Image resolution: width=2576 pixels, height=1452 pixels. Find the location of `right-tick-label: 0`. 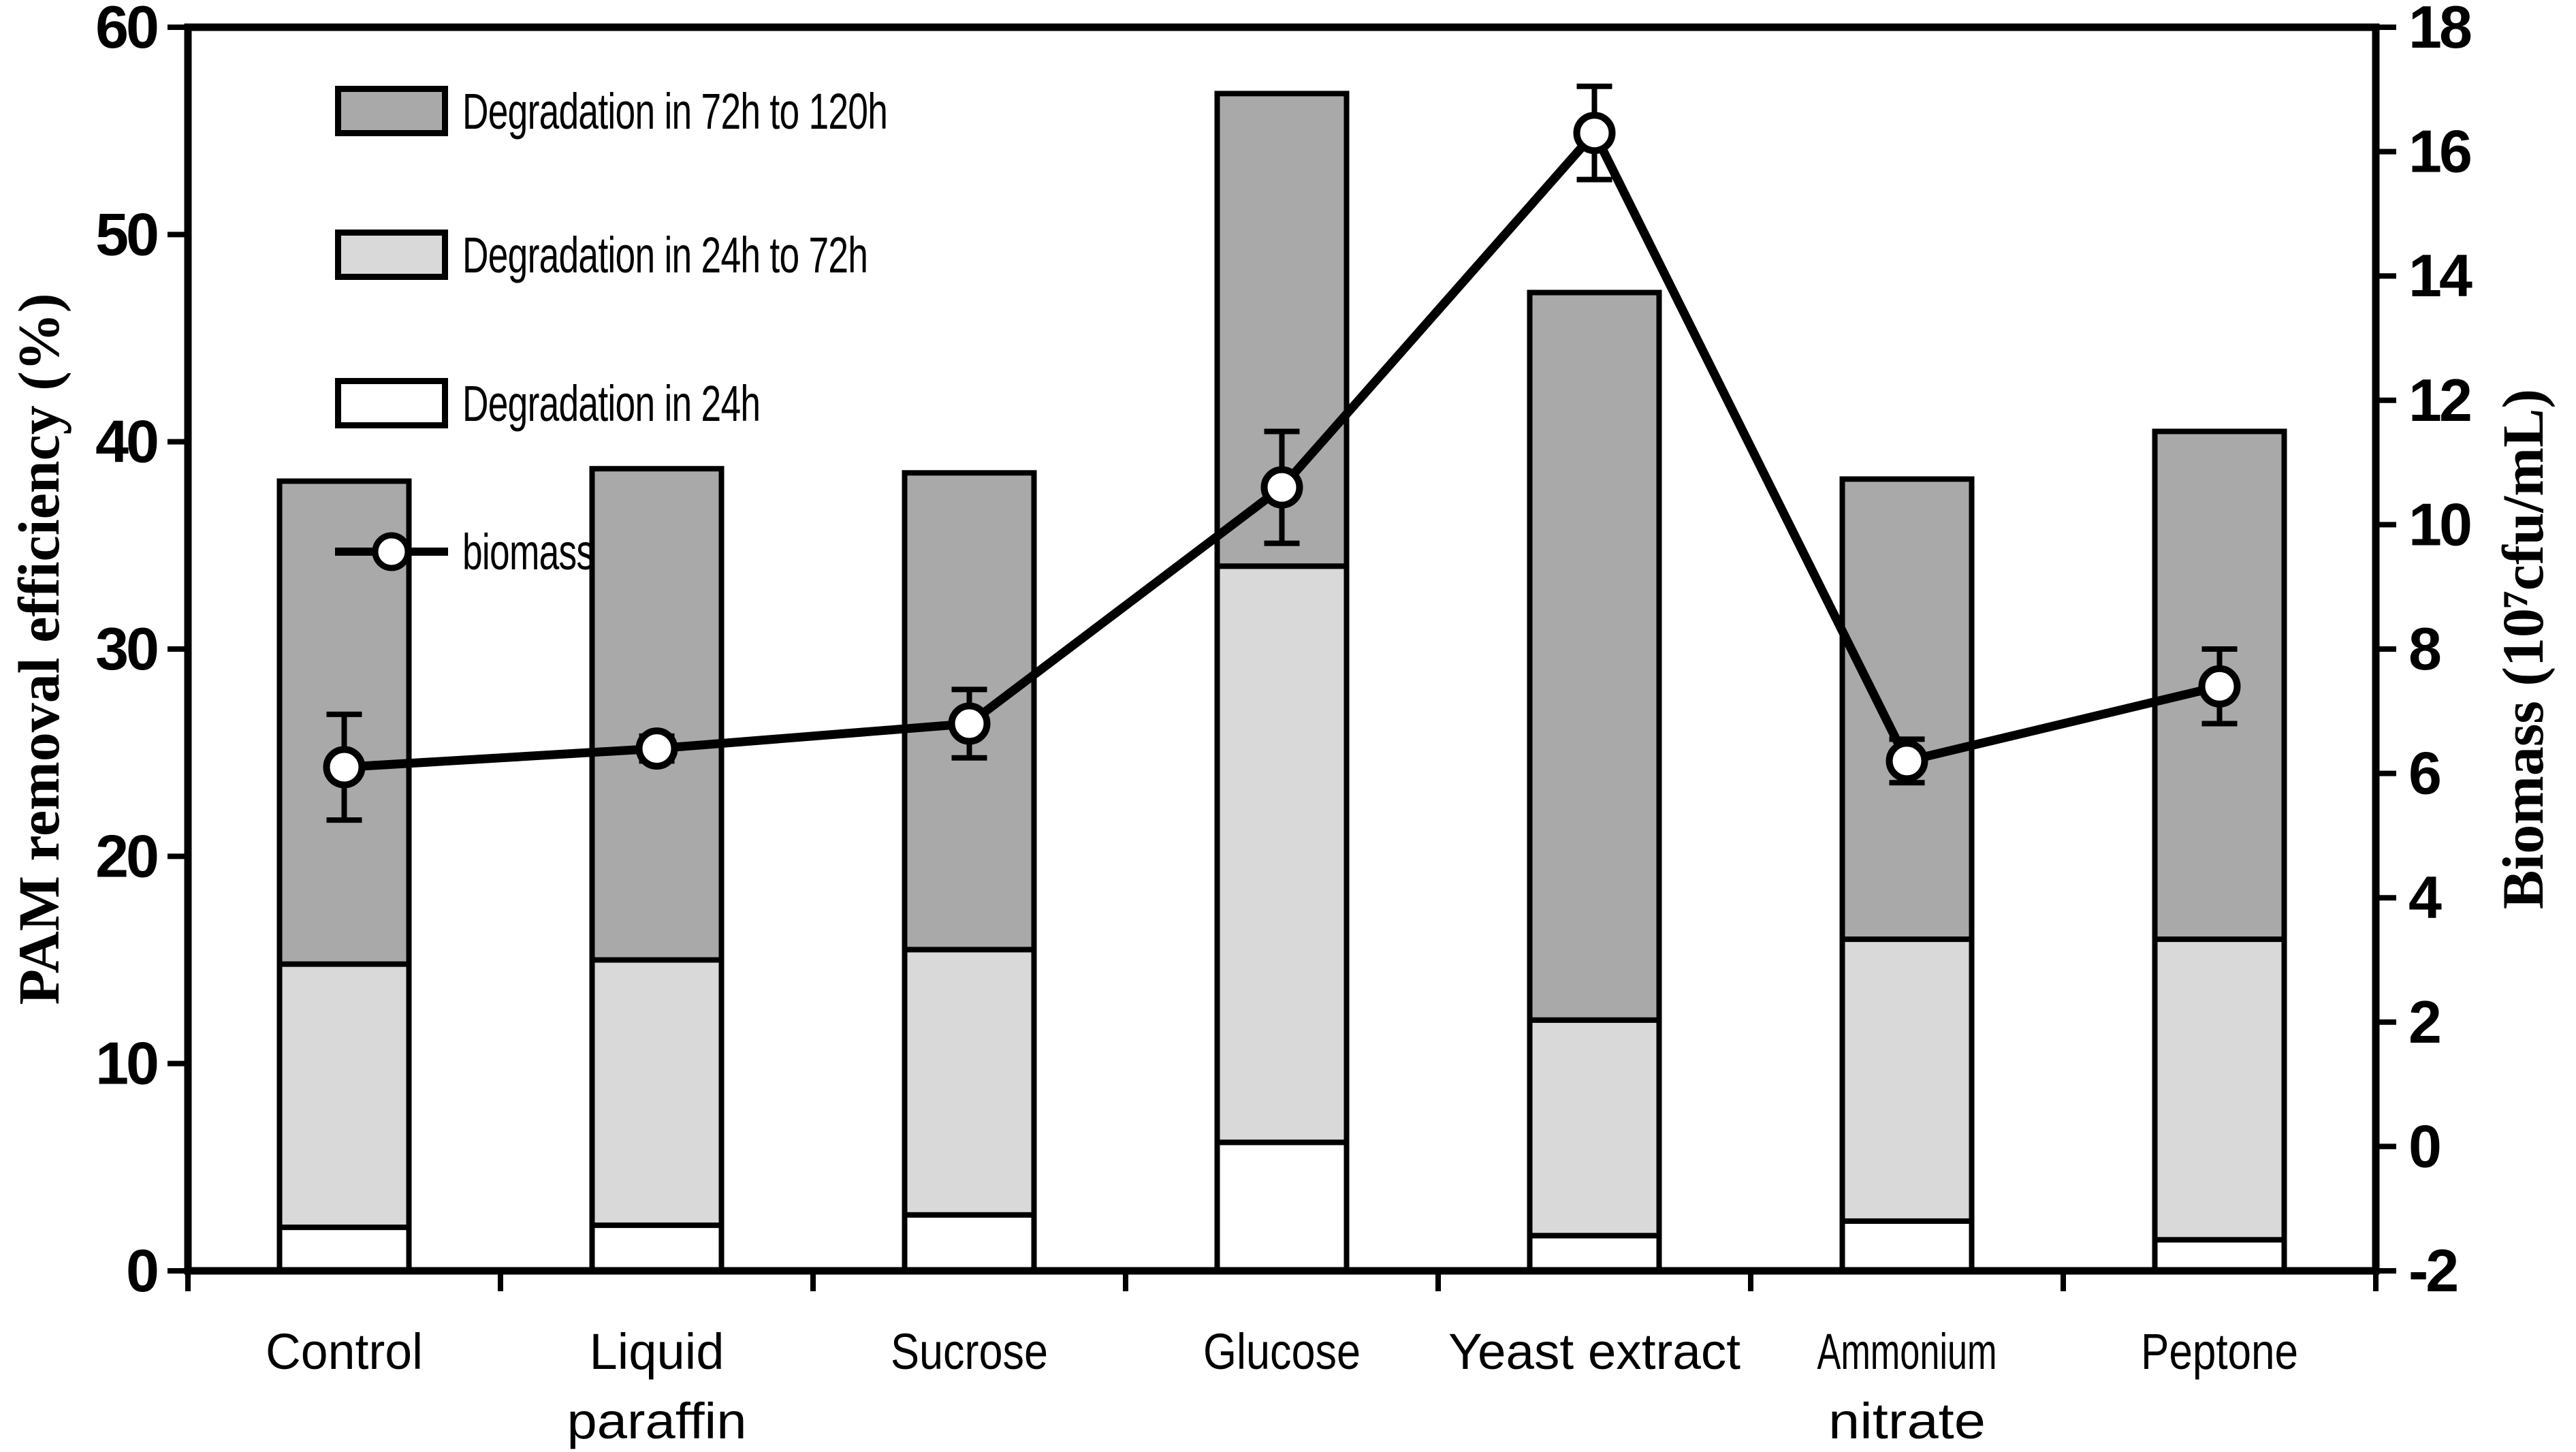

right-tick-label: 0 is located at coordinates (2424, 1146).